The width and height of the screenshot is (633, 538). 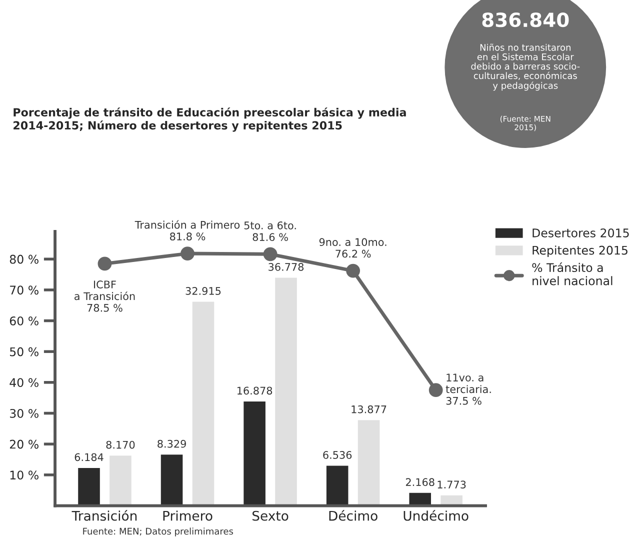 I want to click on y-tick-label: 50 %, so click(x=24, y=351).